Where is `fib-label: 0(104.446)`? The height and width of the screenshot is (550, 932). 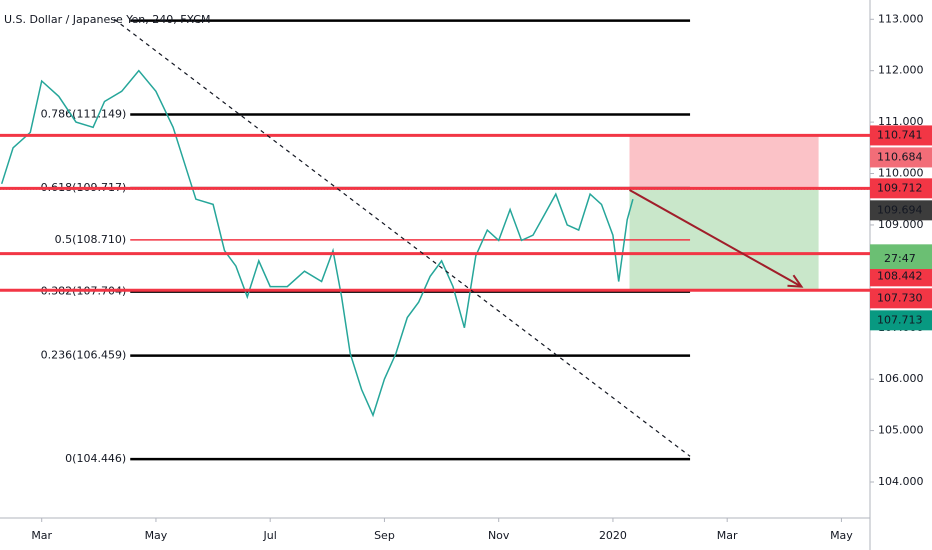 fib-label: 0(104.446) is located at coordinates (95, 458).